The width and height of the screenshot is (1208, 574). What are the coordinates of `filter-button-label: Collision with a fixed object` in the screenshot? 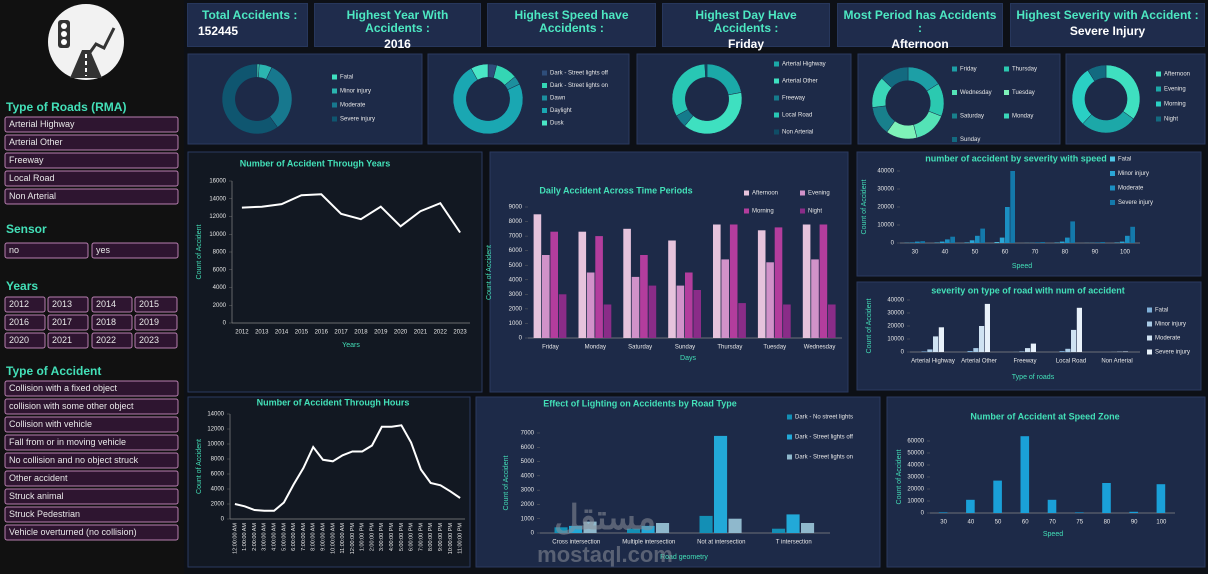 It's located at (63, 388).